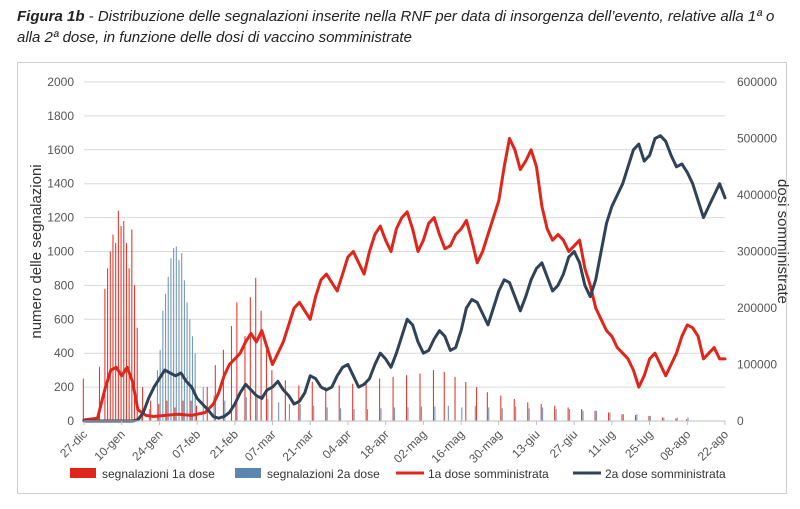 This screenshot has height=509, width=800. What do you see at coordinates (64, 387) in the screenshot?
I see `y-tick-label: 200` at bounding box center [64, 387].